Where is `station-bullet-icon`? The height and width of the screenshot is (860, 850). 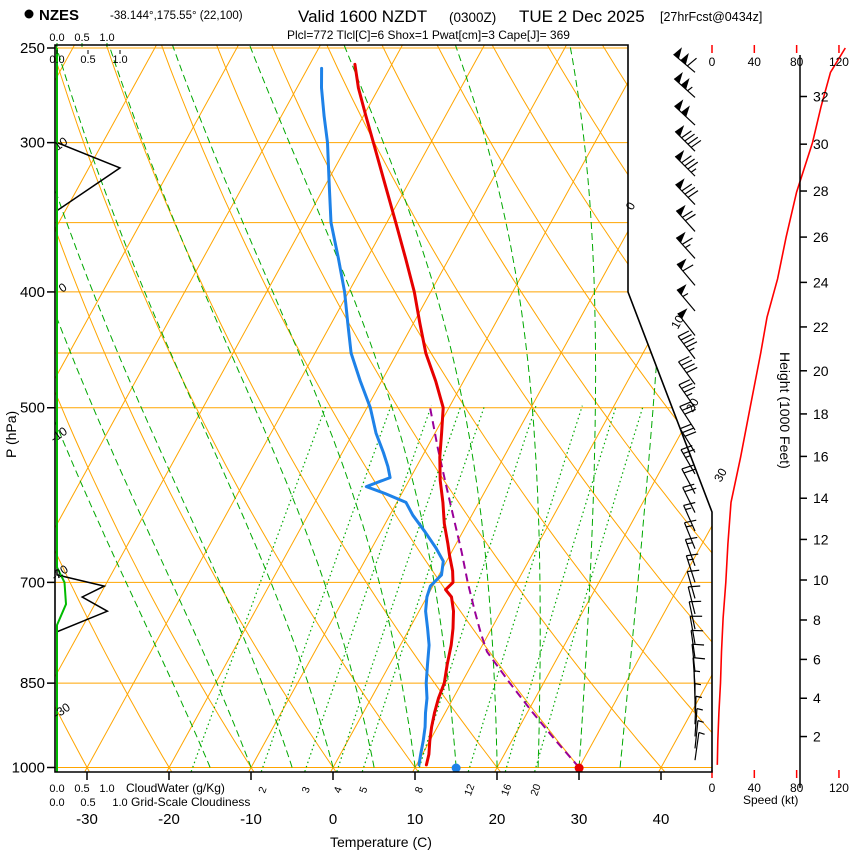
station-bullet-icon is located at coordinates (29, 14).